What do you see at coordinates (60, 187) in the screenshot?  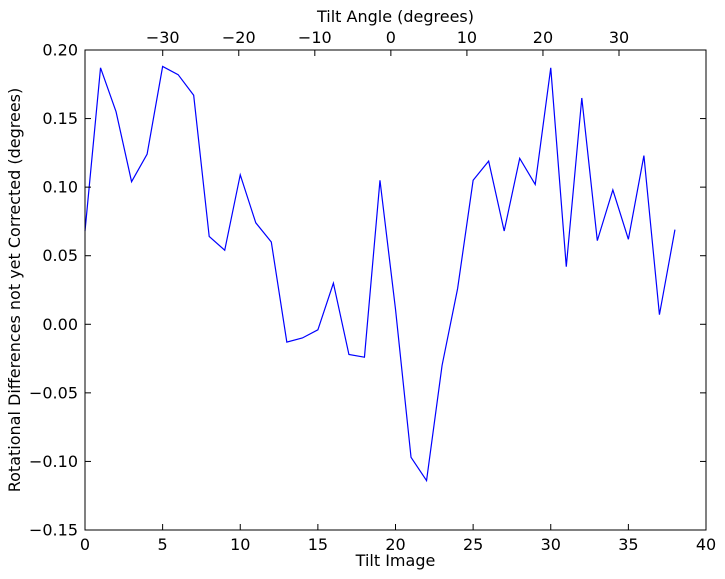 I see `y-tick-label: 0.10` at bounding box center [60, 187].